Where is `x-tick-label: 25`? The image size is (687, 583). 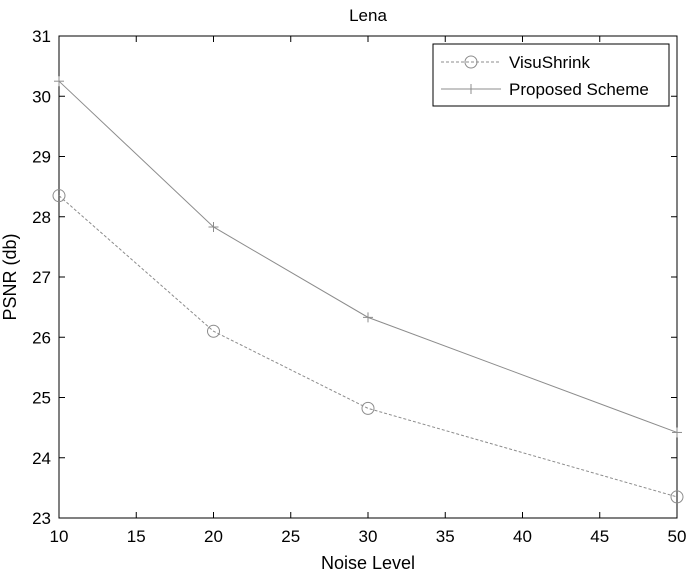 x-tick-label: 25 is located at coordinates (290, 536).